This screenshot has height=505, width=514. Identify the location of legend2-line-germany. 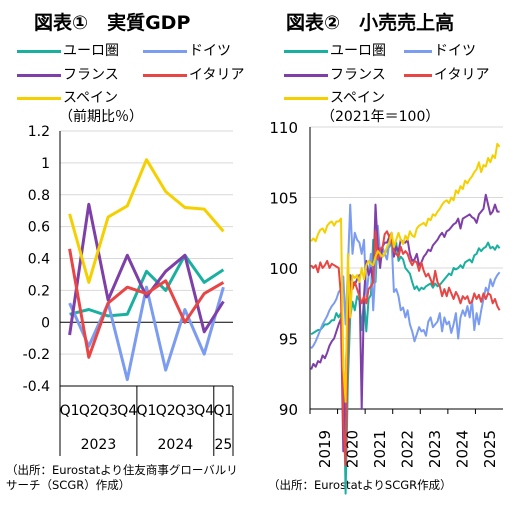
(418, 51).